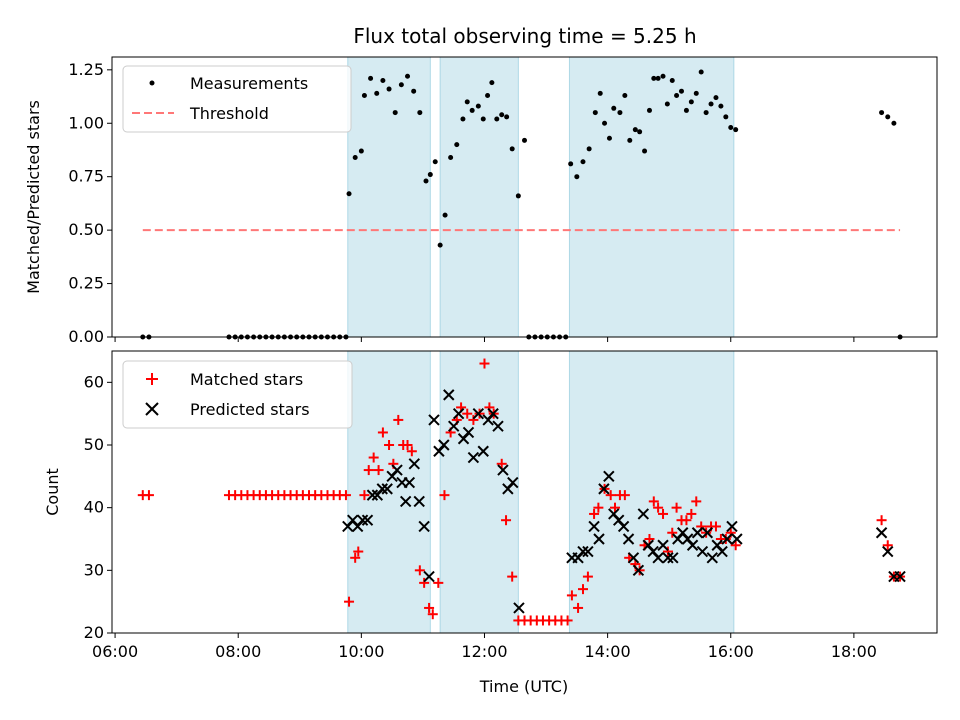  Describe the element at coordinates (523, 686) in the screenshot. I see `bottom-x-axis-label: Time (UTC)` at that location.